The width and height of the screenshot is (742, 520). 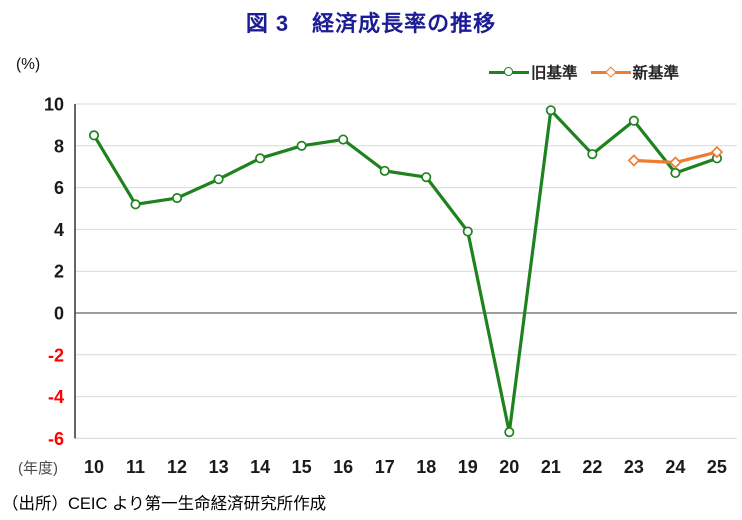 What do you see at coordinates (135, 467) in the screenshot?
I see `x-tick-label: 11` at bounding box center [135, 467].